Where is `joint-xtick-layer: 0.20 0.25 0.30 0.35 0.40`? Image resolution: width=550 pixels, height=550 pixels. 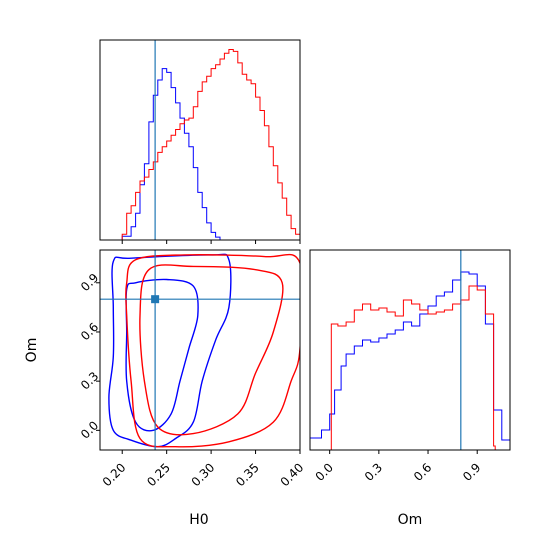 joint-xtick-layer: 0.20 0.25 0.30 0.35 0.40 is located at coordinates (203, 469).